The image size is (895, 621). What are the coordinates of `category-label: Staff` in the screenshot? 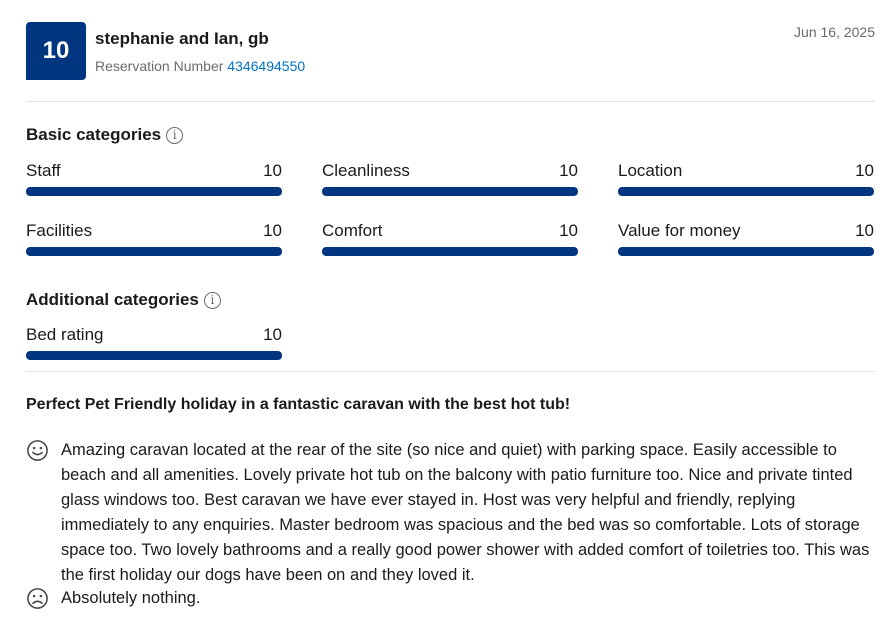 It's located at (43, 170).